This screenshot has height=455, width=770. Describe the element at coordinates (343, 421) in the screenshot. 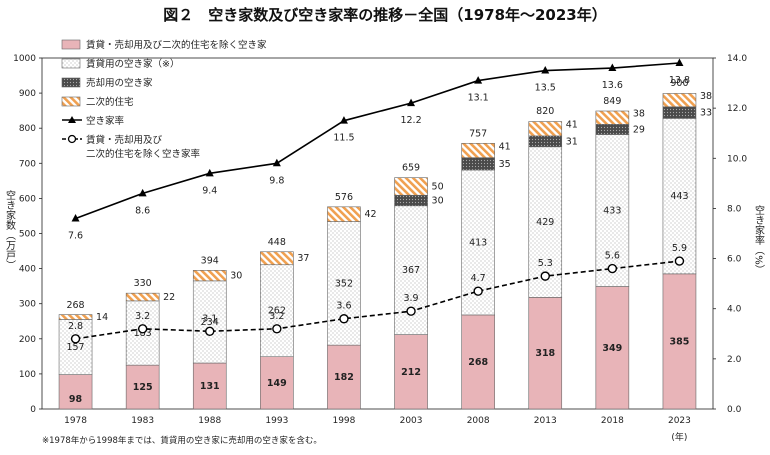

I see `x-tick-label: 1998` at that location.